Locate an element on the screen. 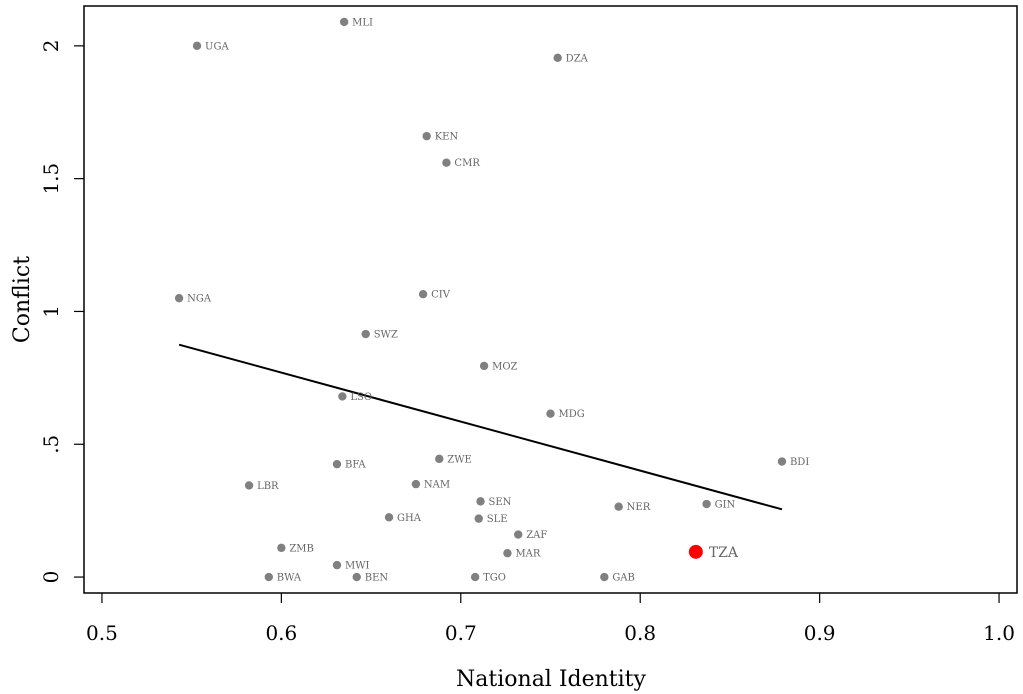  point-label: NGA is located at coordinates (199, 299).